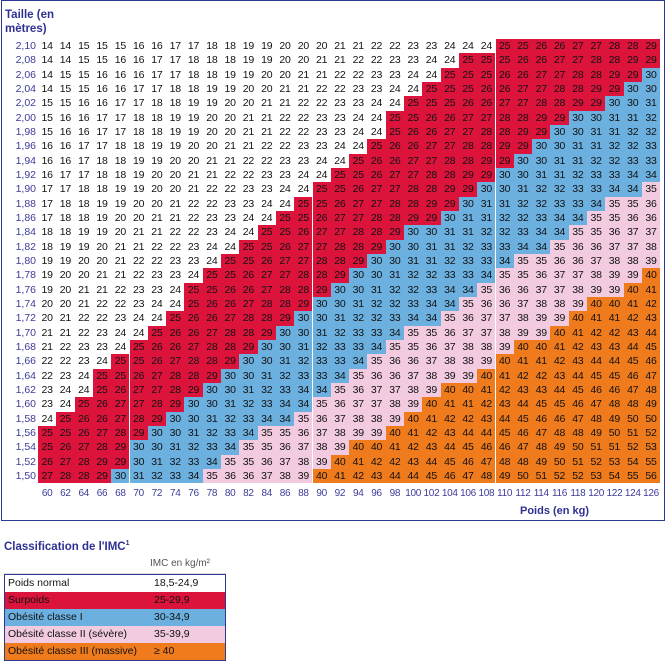  Describe the element at coordinates (230, 493) in the screenshot. I see `column-label-weight: 80` at that location.